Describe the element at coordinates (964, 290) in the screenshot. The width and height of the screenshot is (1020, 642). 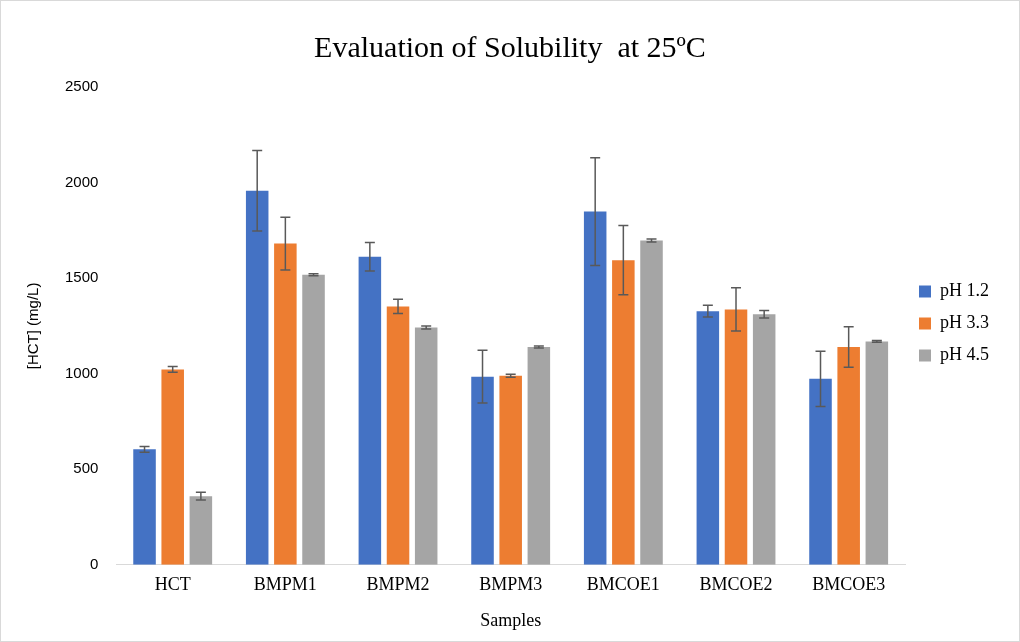
I see `legend-label: pH 1.2` at that location.